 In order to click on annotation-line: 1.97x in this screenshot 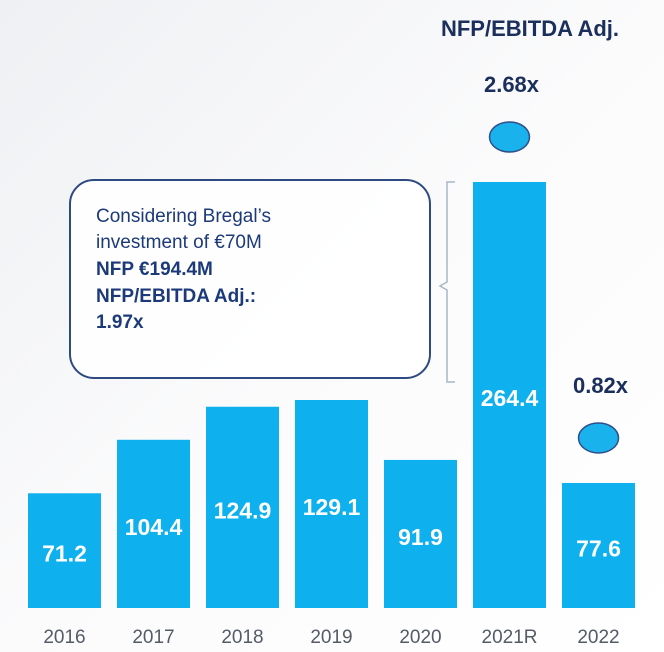, I will do `click(120, 322)`.